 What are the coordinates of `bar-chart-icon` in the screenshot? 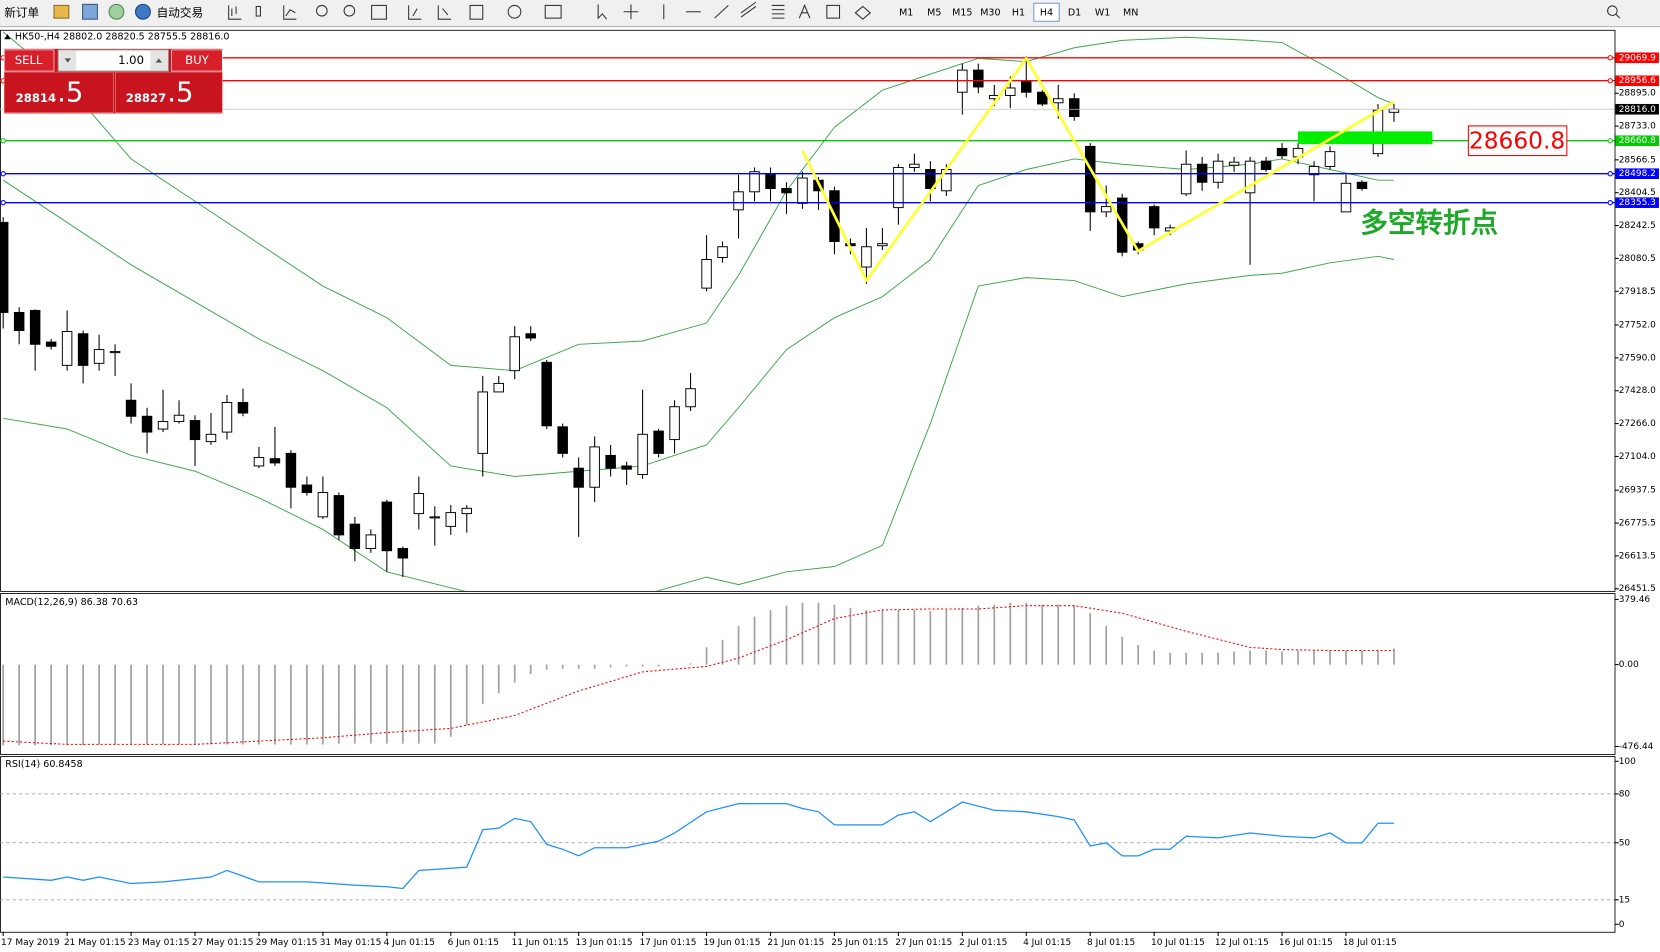 It's located at (235, 12).